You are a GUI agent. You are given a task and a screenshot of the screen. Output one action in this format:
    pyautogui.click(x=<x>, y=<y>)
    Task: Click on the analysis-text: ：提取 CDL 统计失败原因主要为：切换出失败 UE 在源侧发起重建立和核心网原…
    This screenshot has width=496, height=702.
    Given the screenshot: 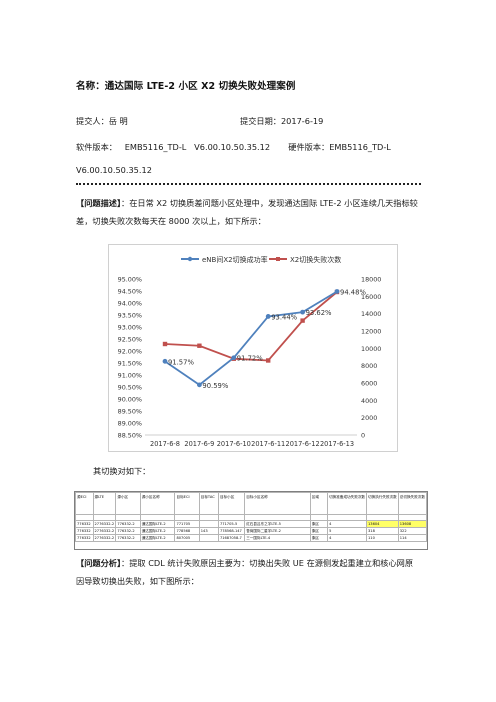 What is the action you would take?
    pyautogui.click(x=245, y=572)
    